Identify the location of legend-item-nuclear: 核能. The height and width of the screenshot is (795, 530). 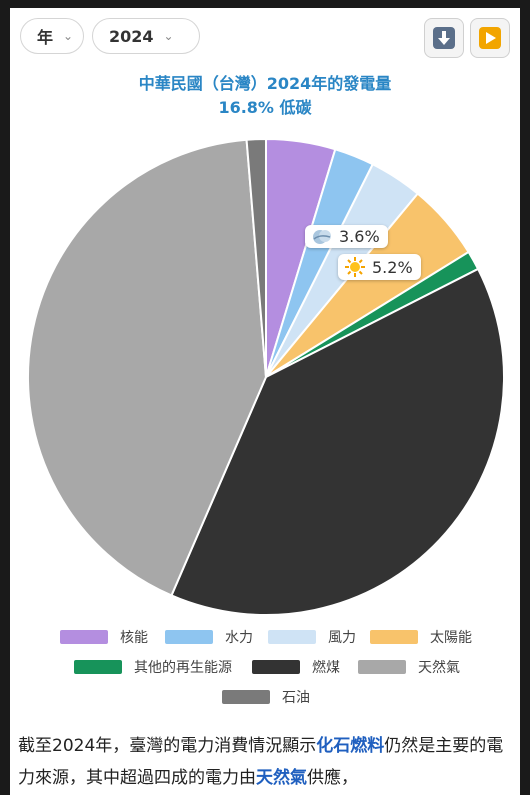
(104, 637).